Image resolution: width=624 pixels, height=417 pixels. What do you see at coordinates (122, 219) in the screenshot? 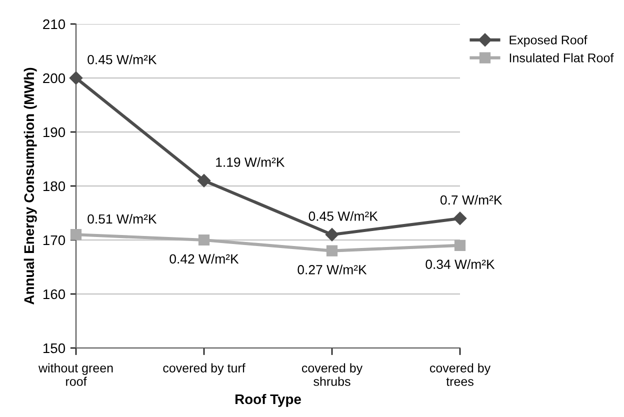
I see `annotation: 0.51 W/m²K` at bounding box center [122, 219].